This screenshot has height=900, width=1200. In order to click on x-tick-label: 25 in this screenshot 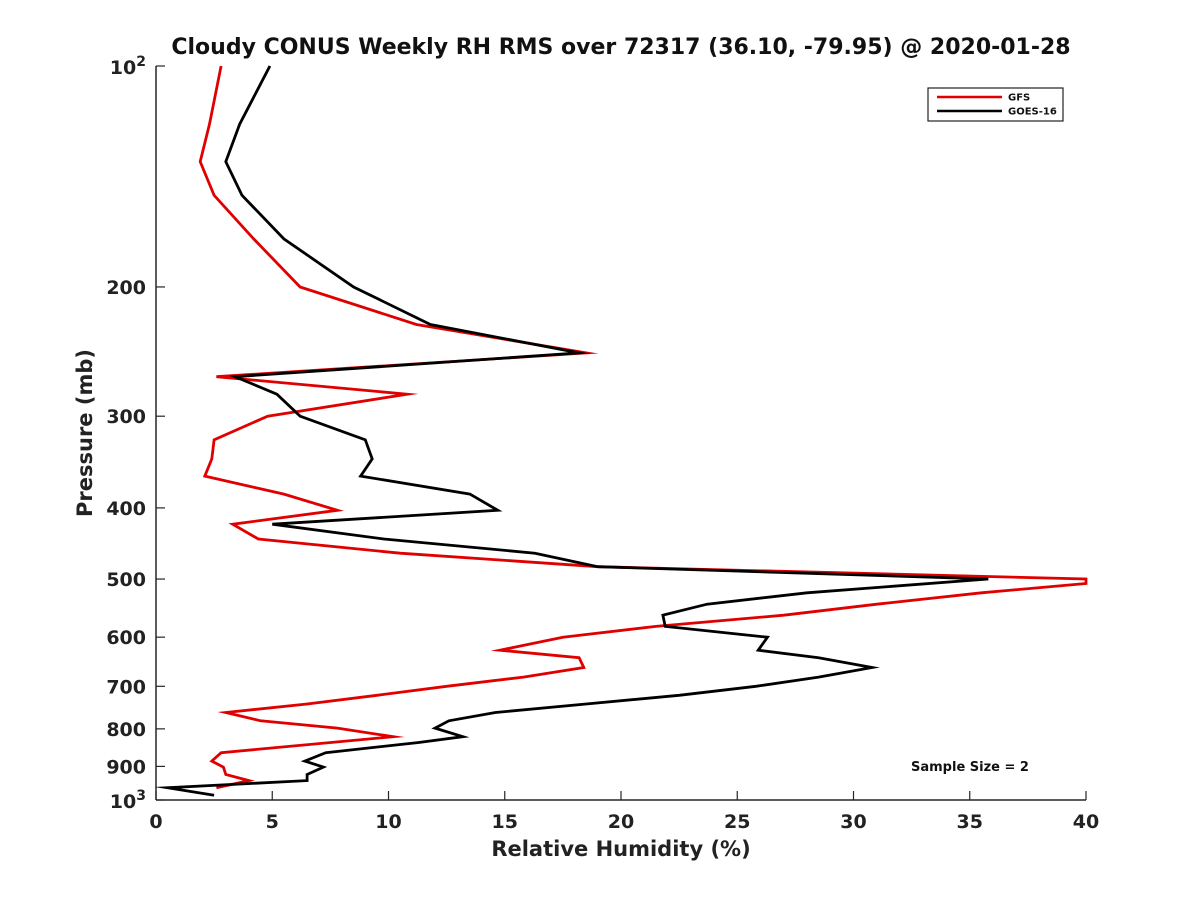, I will do `click(737, 822)`.